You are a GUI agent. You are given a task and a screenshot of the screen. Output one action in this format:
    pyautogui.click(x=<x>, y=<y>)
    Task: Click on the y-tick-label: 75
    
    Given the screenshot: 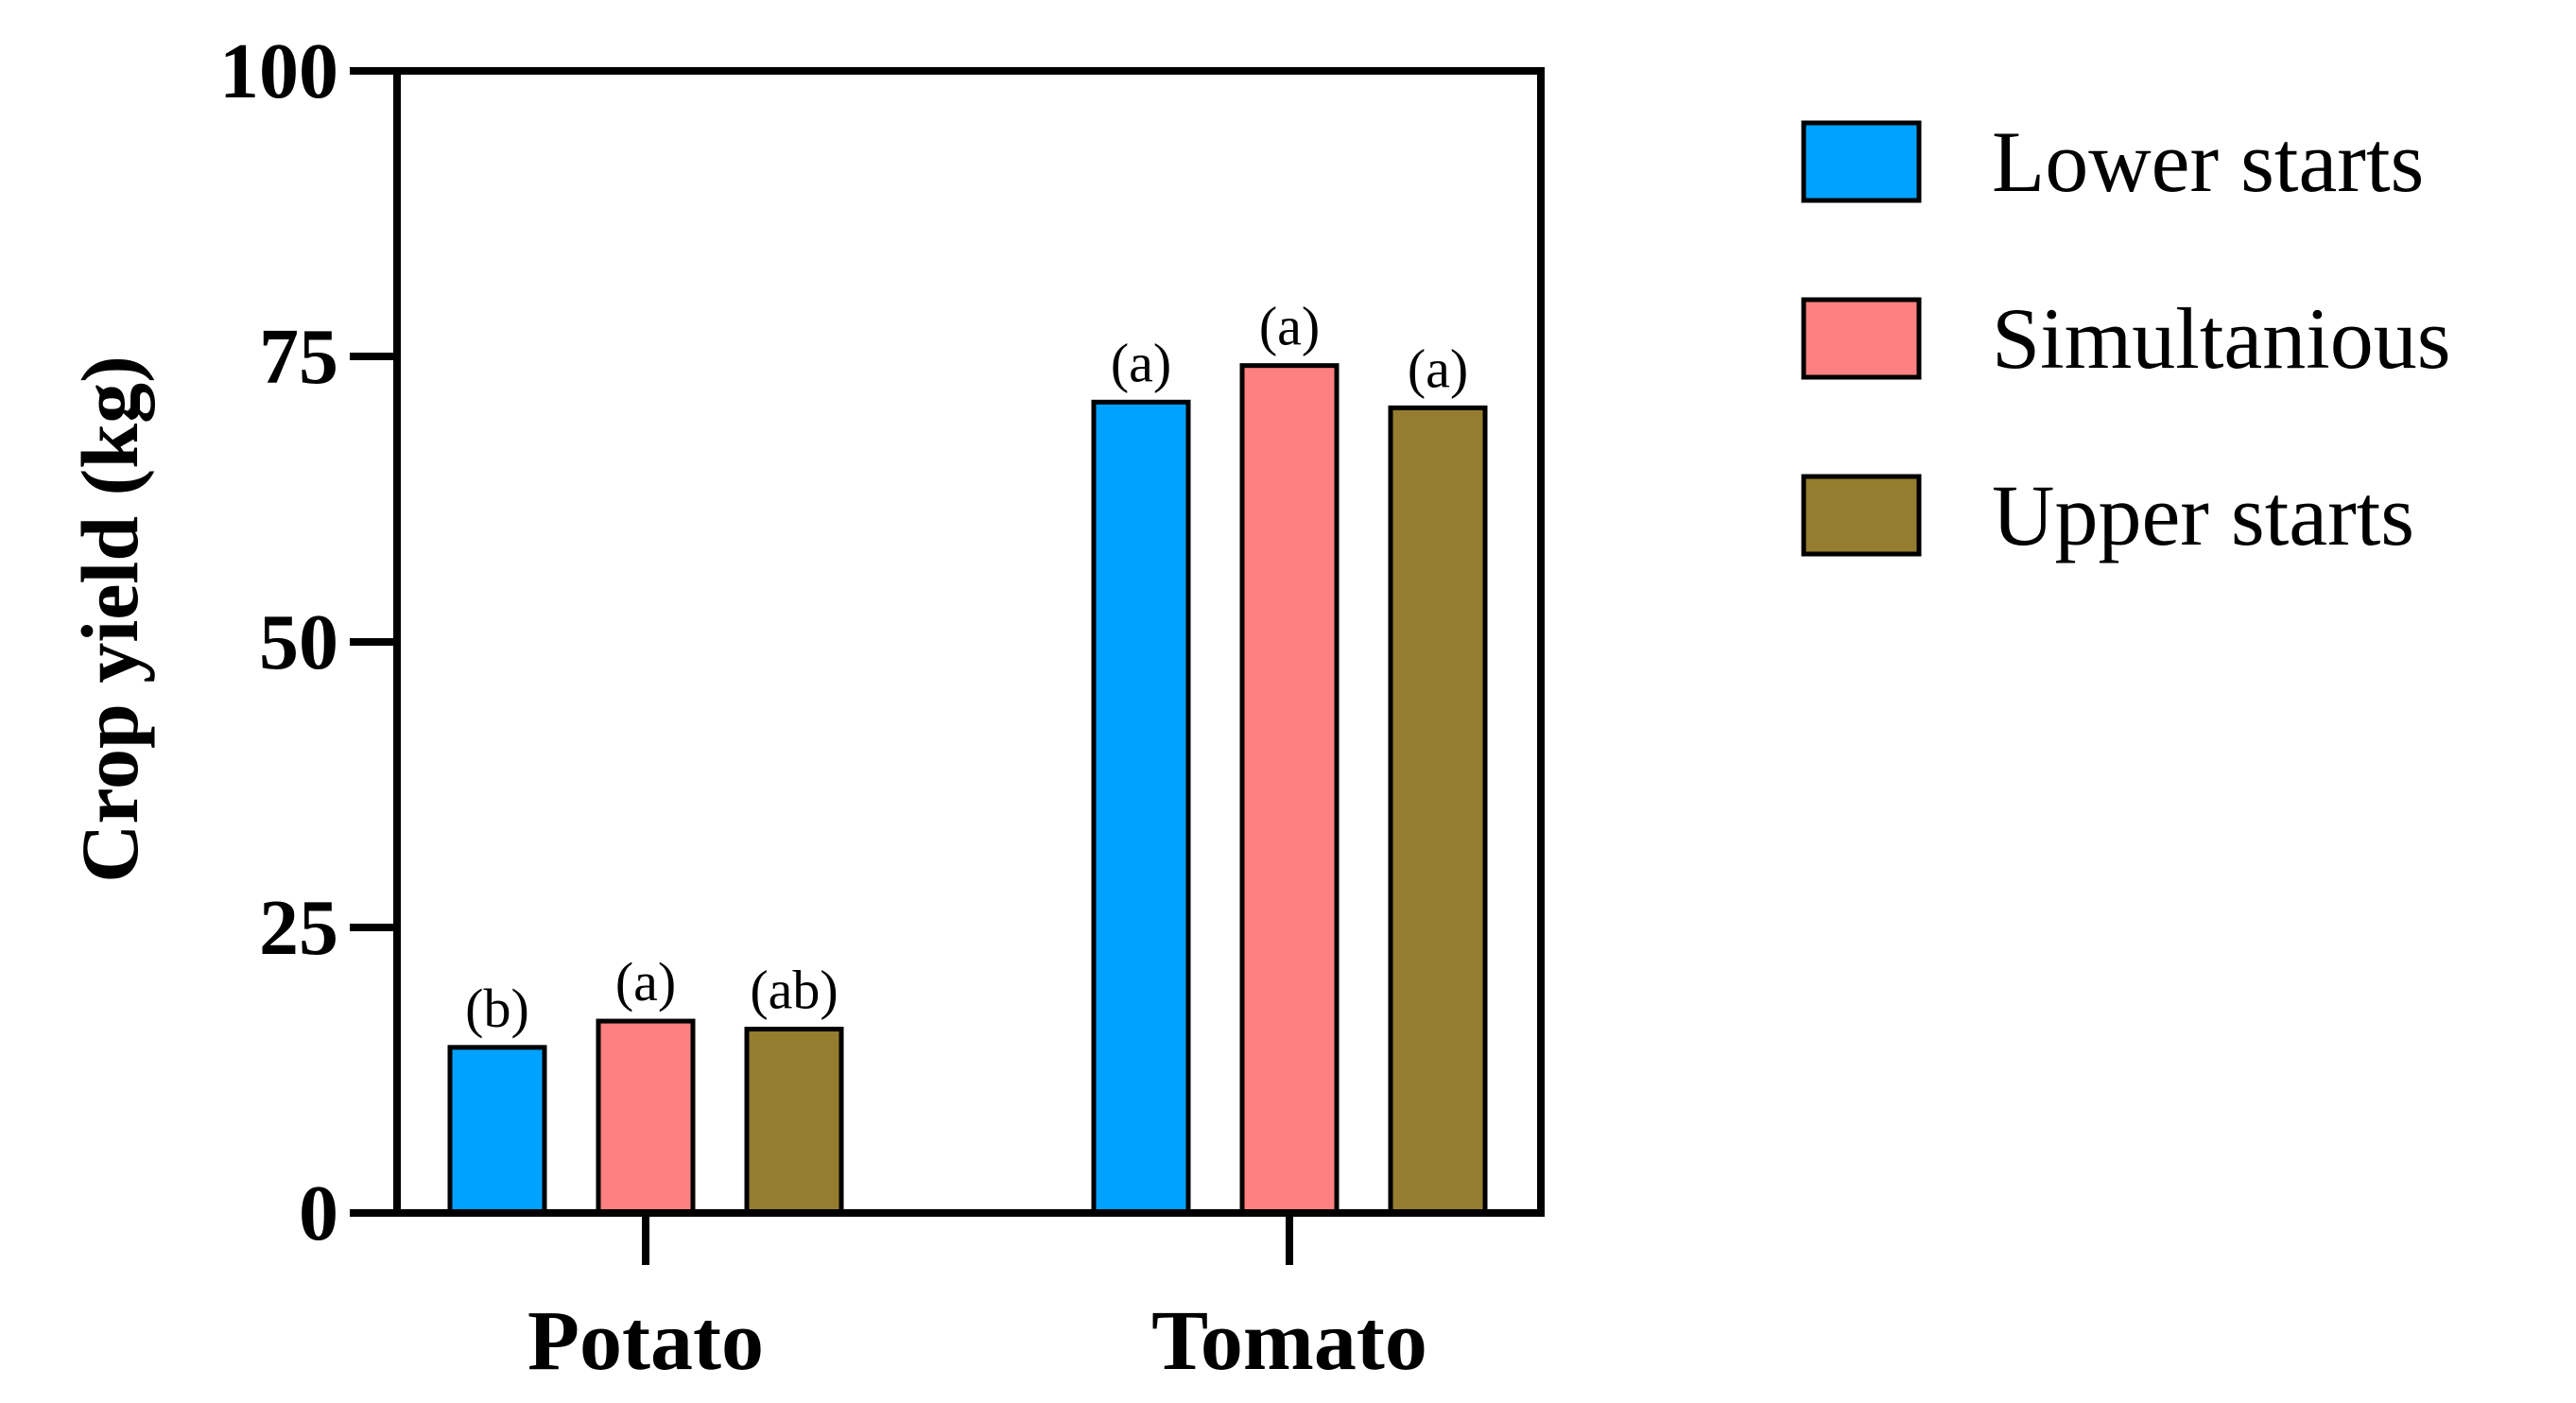 What is the action you would take?
    pyautogui.click(x=299, y=357)
    